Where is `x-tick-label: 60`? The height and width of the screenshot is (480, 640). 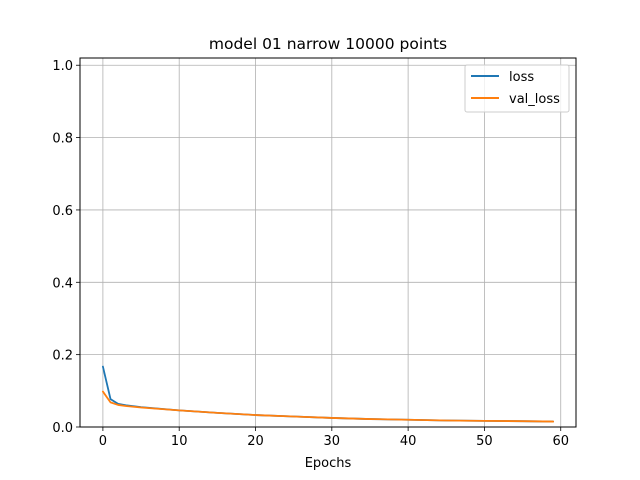
x-tick-label: 60 is located at coordinates (560, 441).